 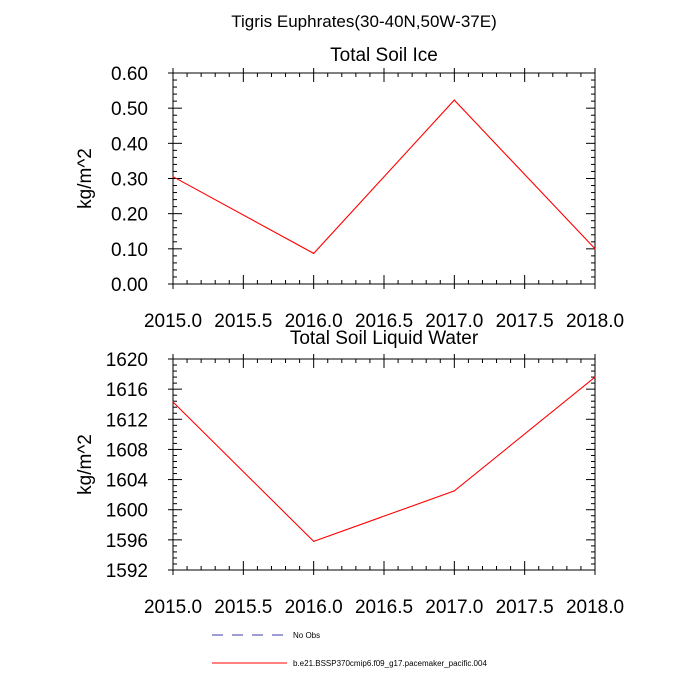 What do you see at coordinates (127, 450) in the screenshot?
I see `y-tick-label: 1608` at bounding box center [127, 450].